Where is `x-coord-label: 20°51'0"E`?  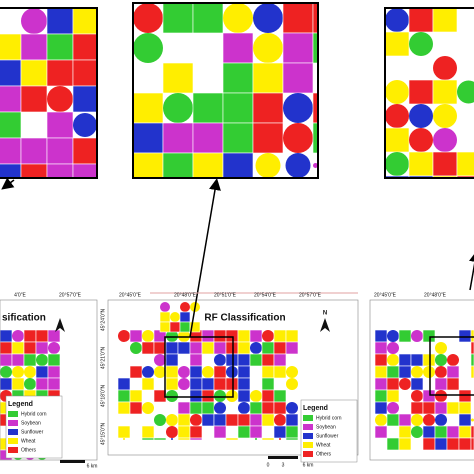
x-coord-label: 20°51'0"E is located at coordinates (225, 295).